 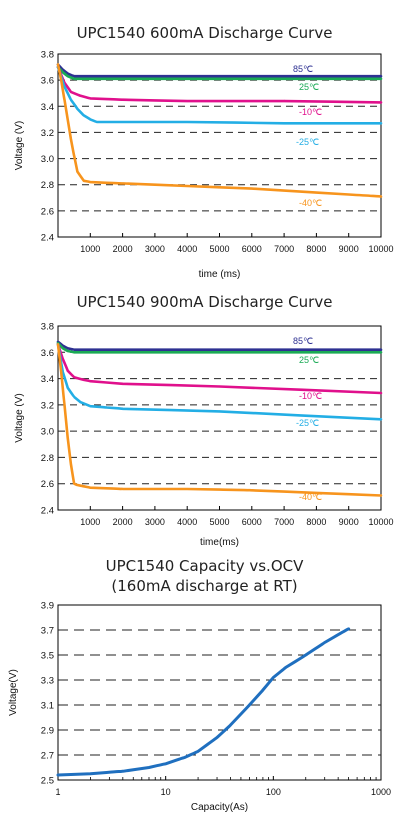 What do you see at coordinates (204, 33) in the screenshot?
I see `chart-title: UPC1540 600mA Discharge Curve` at bounding box center [204, 33].